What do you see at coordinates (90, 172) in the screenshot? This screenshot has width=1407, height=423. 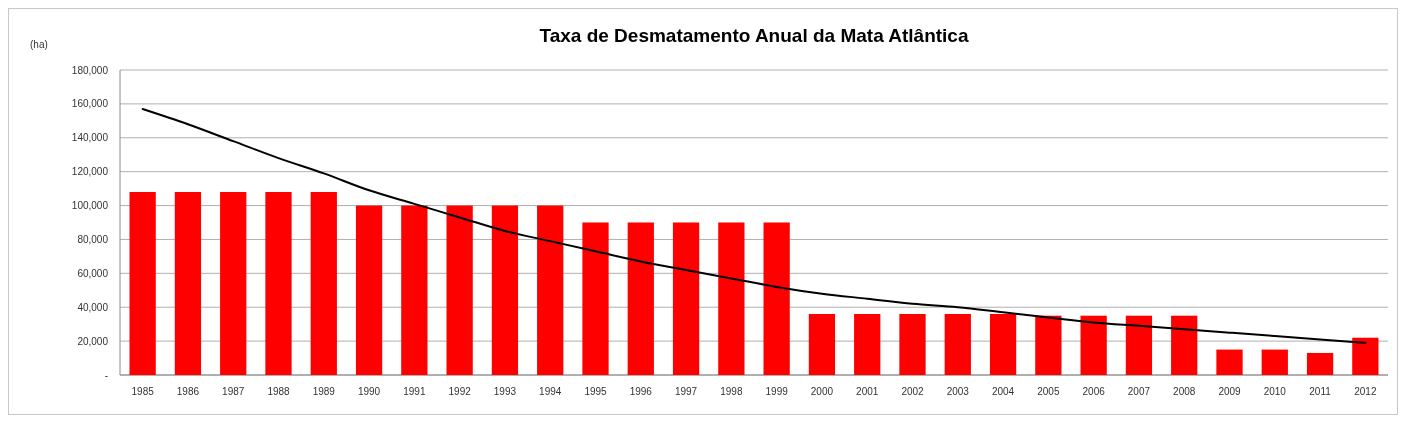 I see `y-tick-label: 120,000` at bounding box center [90, 172].